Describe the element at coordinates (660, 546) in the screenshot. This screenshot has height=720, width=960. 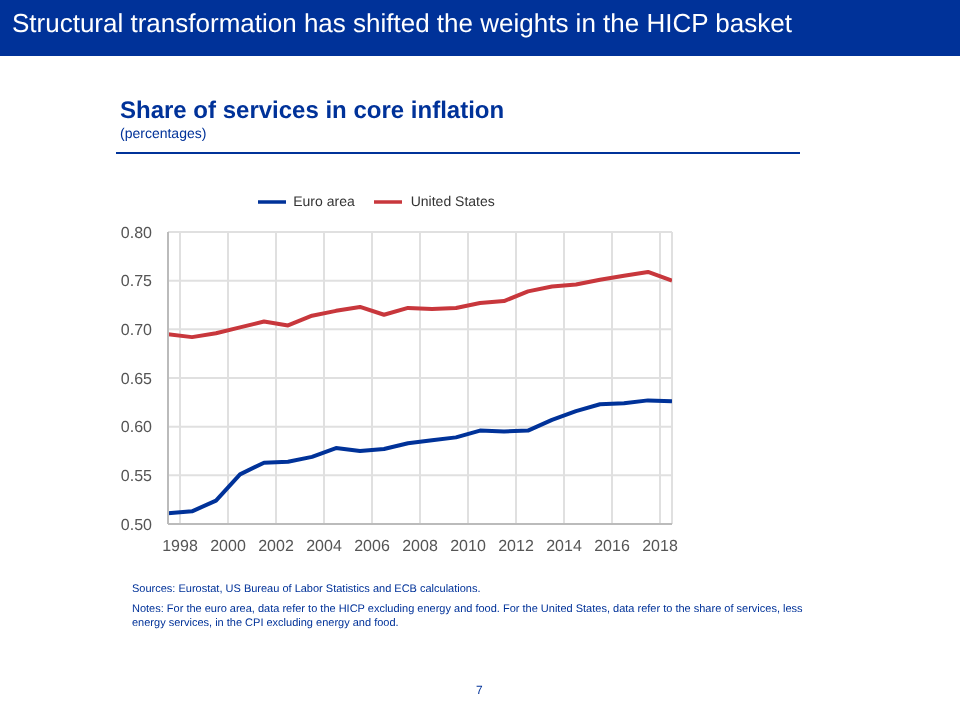
I see `x-tick-label: 2018` at that location.